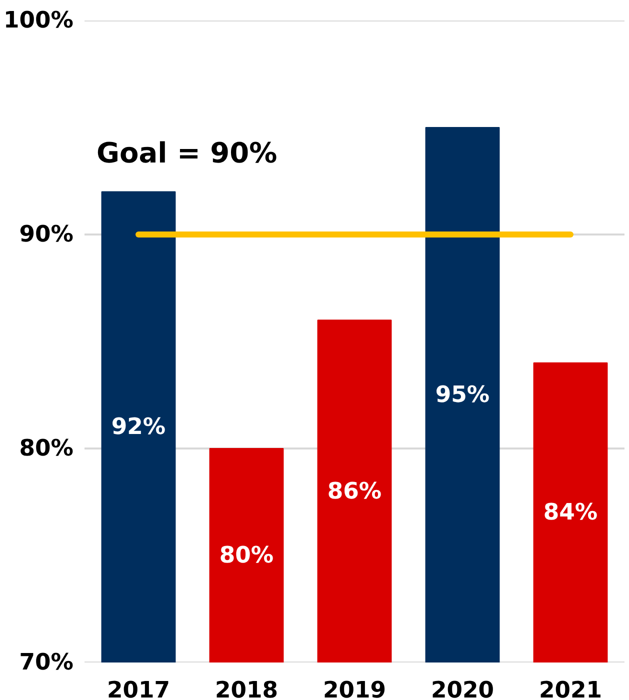 The image size is (629, 700). Describe the element at coordinates (138, 427) in the screenshot. I see `data-label: 92%` at that location.